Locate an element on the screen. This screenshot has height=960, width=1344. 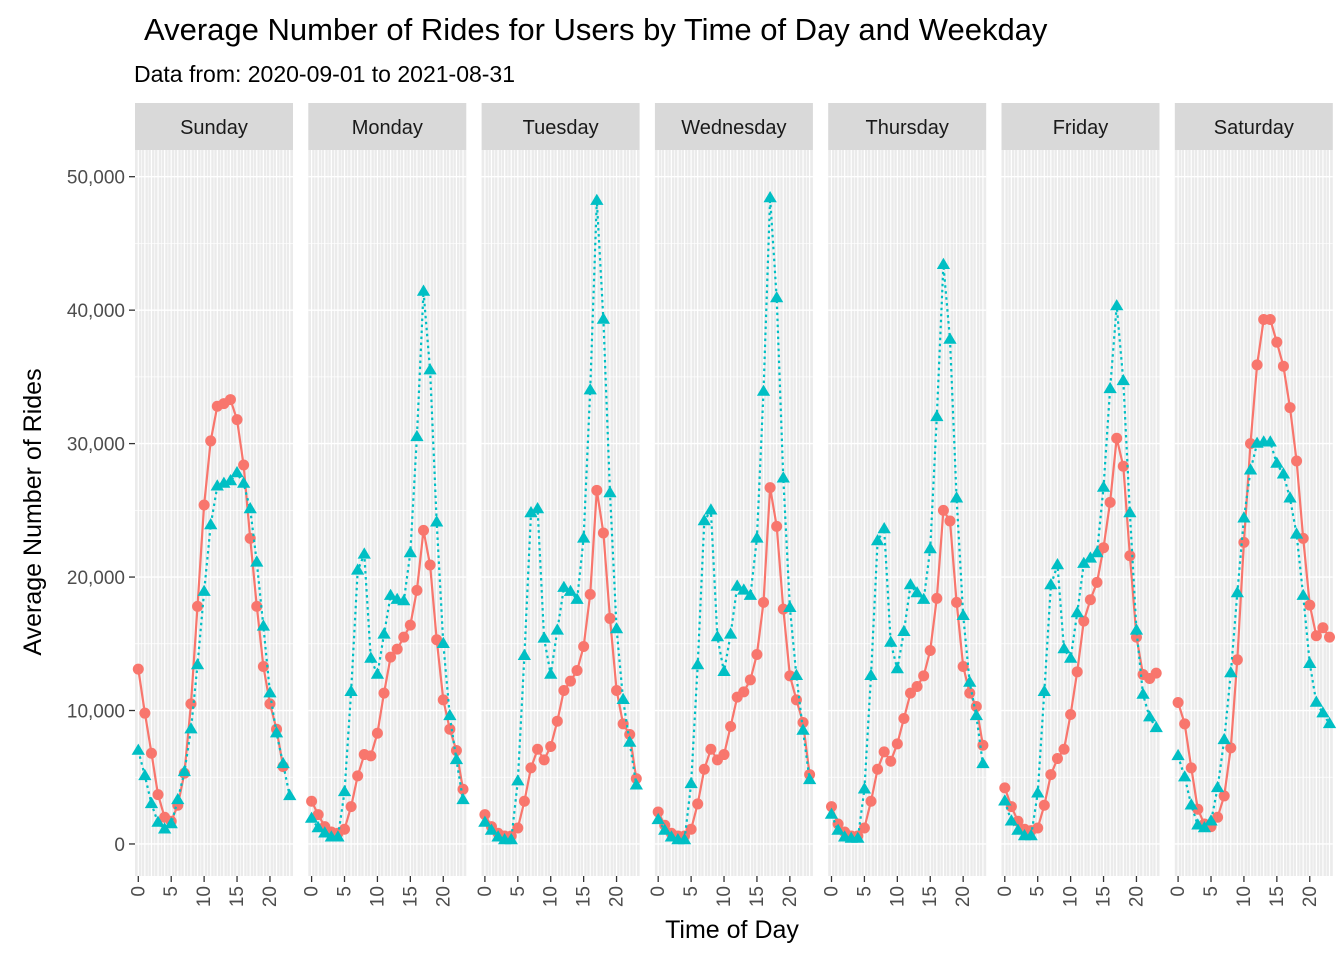
x-axis-title: Time of Day is located at coordinates (732, 930).